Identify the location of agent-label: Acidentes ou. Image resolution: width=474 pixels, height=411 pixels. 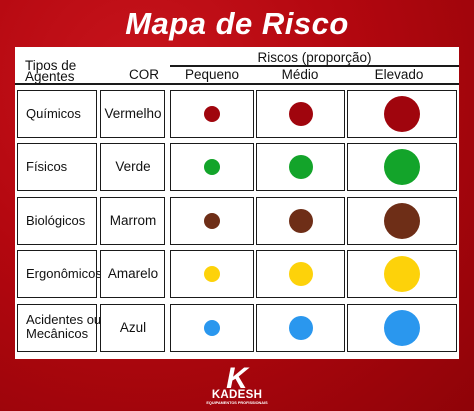
(64, 319).